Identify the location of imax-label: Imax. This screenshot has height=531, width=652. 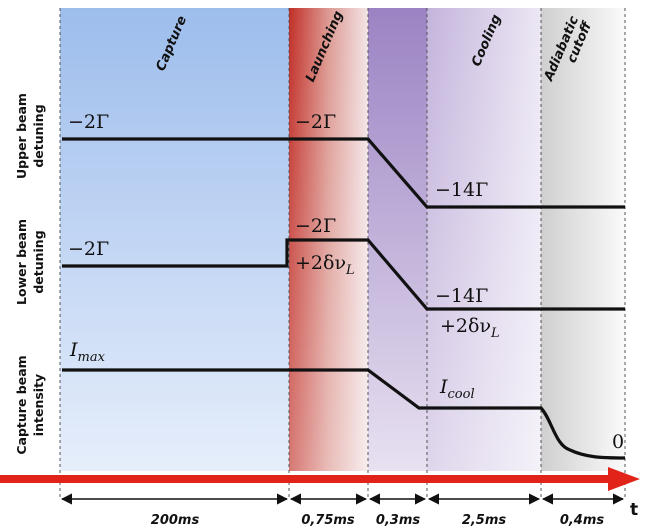
(87, 352).